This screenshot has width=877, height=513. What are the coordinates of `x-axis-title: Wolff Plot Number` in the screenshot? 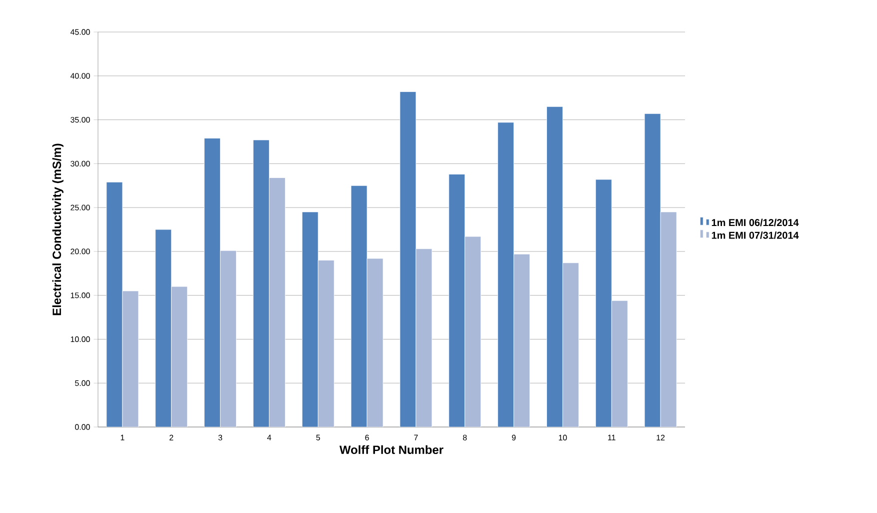 It's located at (391, 449).